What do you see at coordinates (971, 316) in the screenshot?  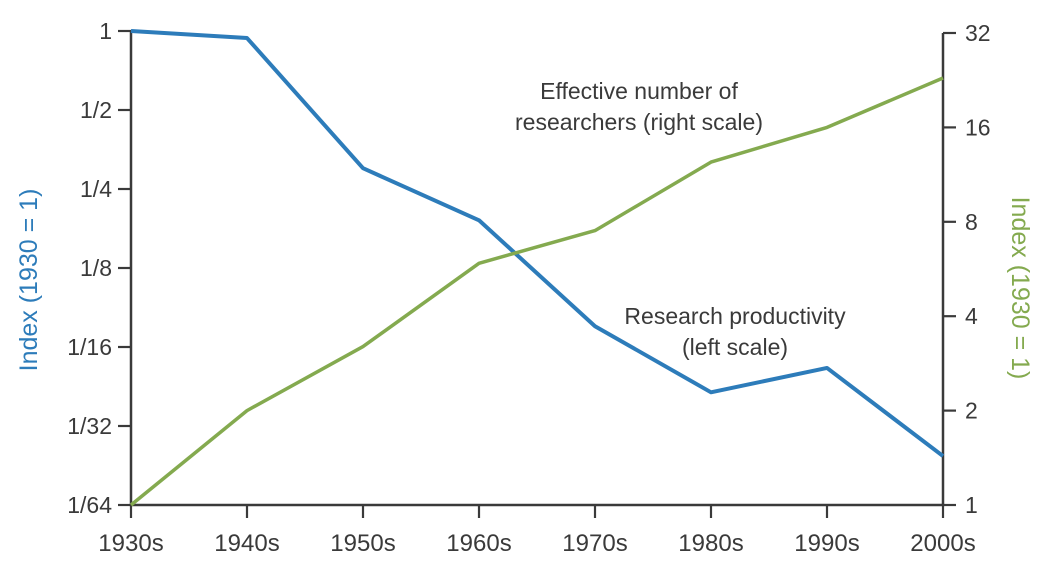 I see `right-axis-tick-label: 4` at bounding box center [971, 316].